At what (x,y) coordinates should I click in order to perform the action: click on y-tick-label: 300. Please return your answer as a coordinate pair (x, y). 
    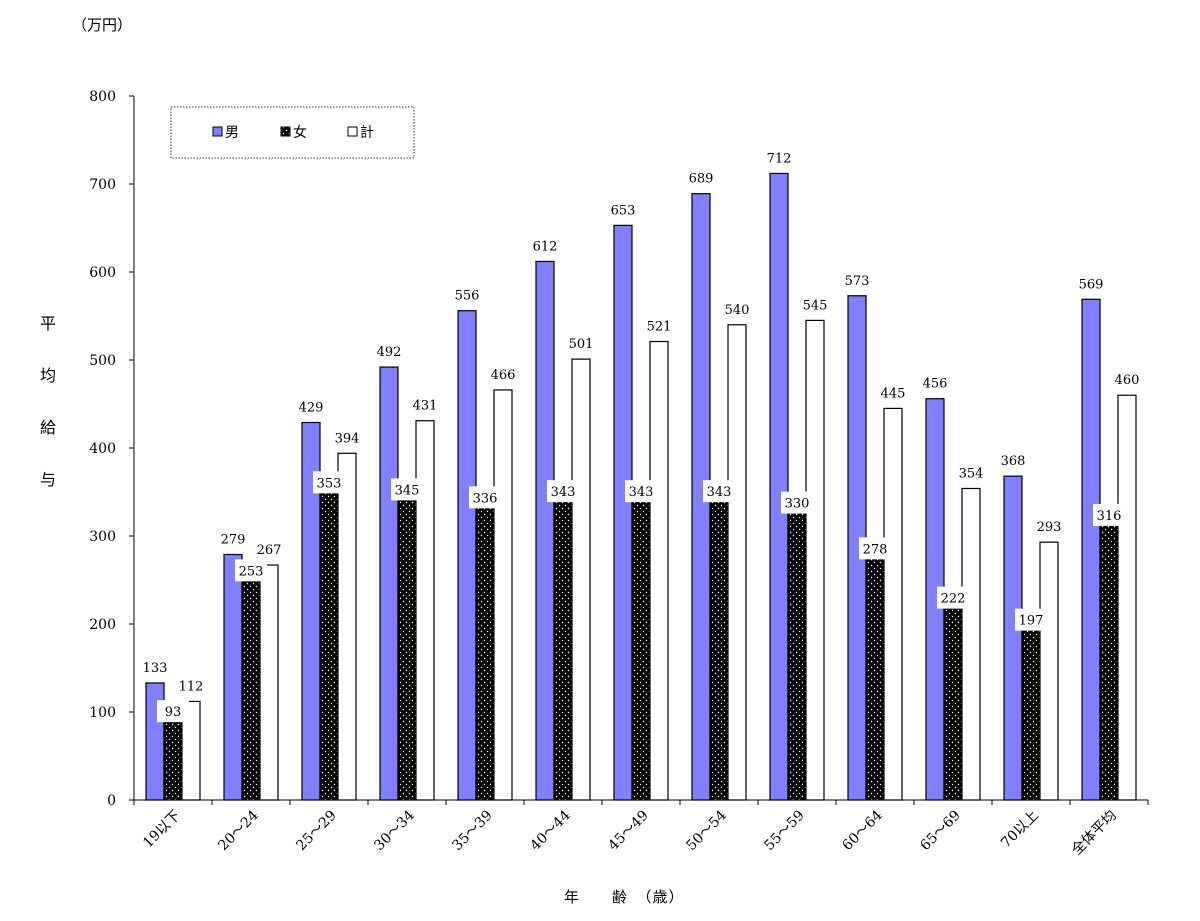
    Looking at the image, I should click on (102, 537).